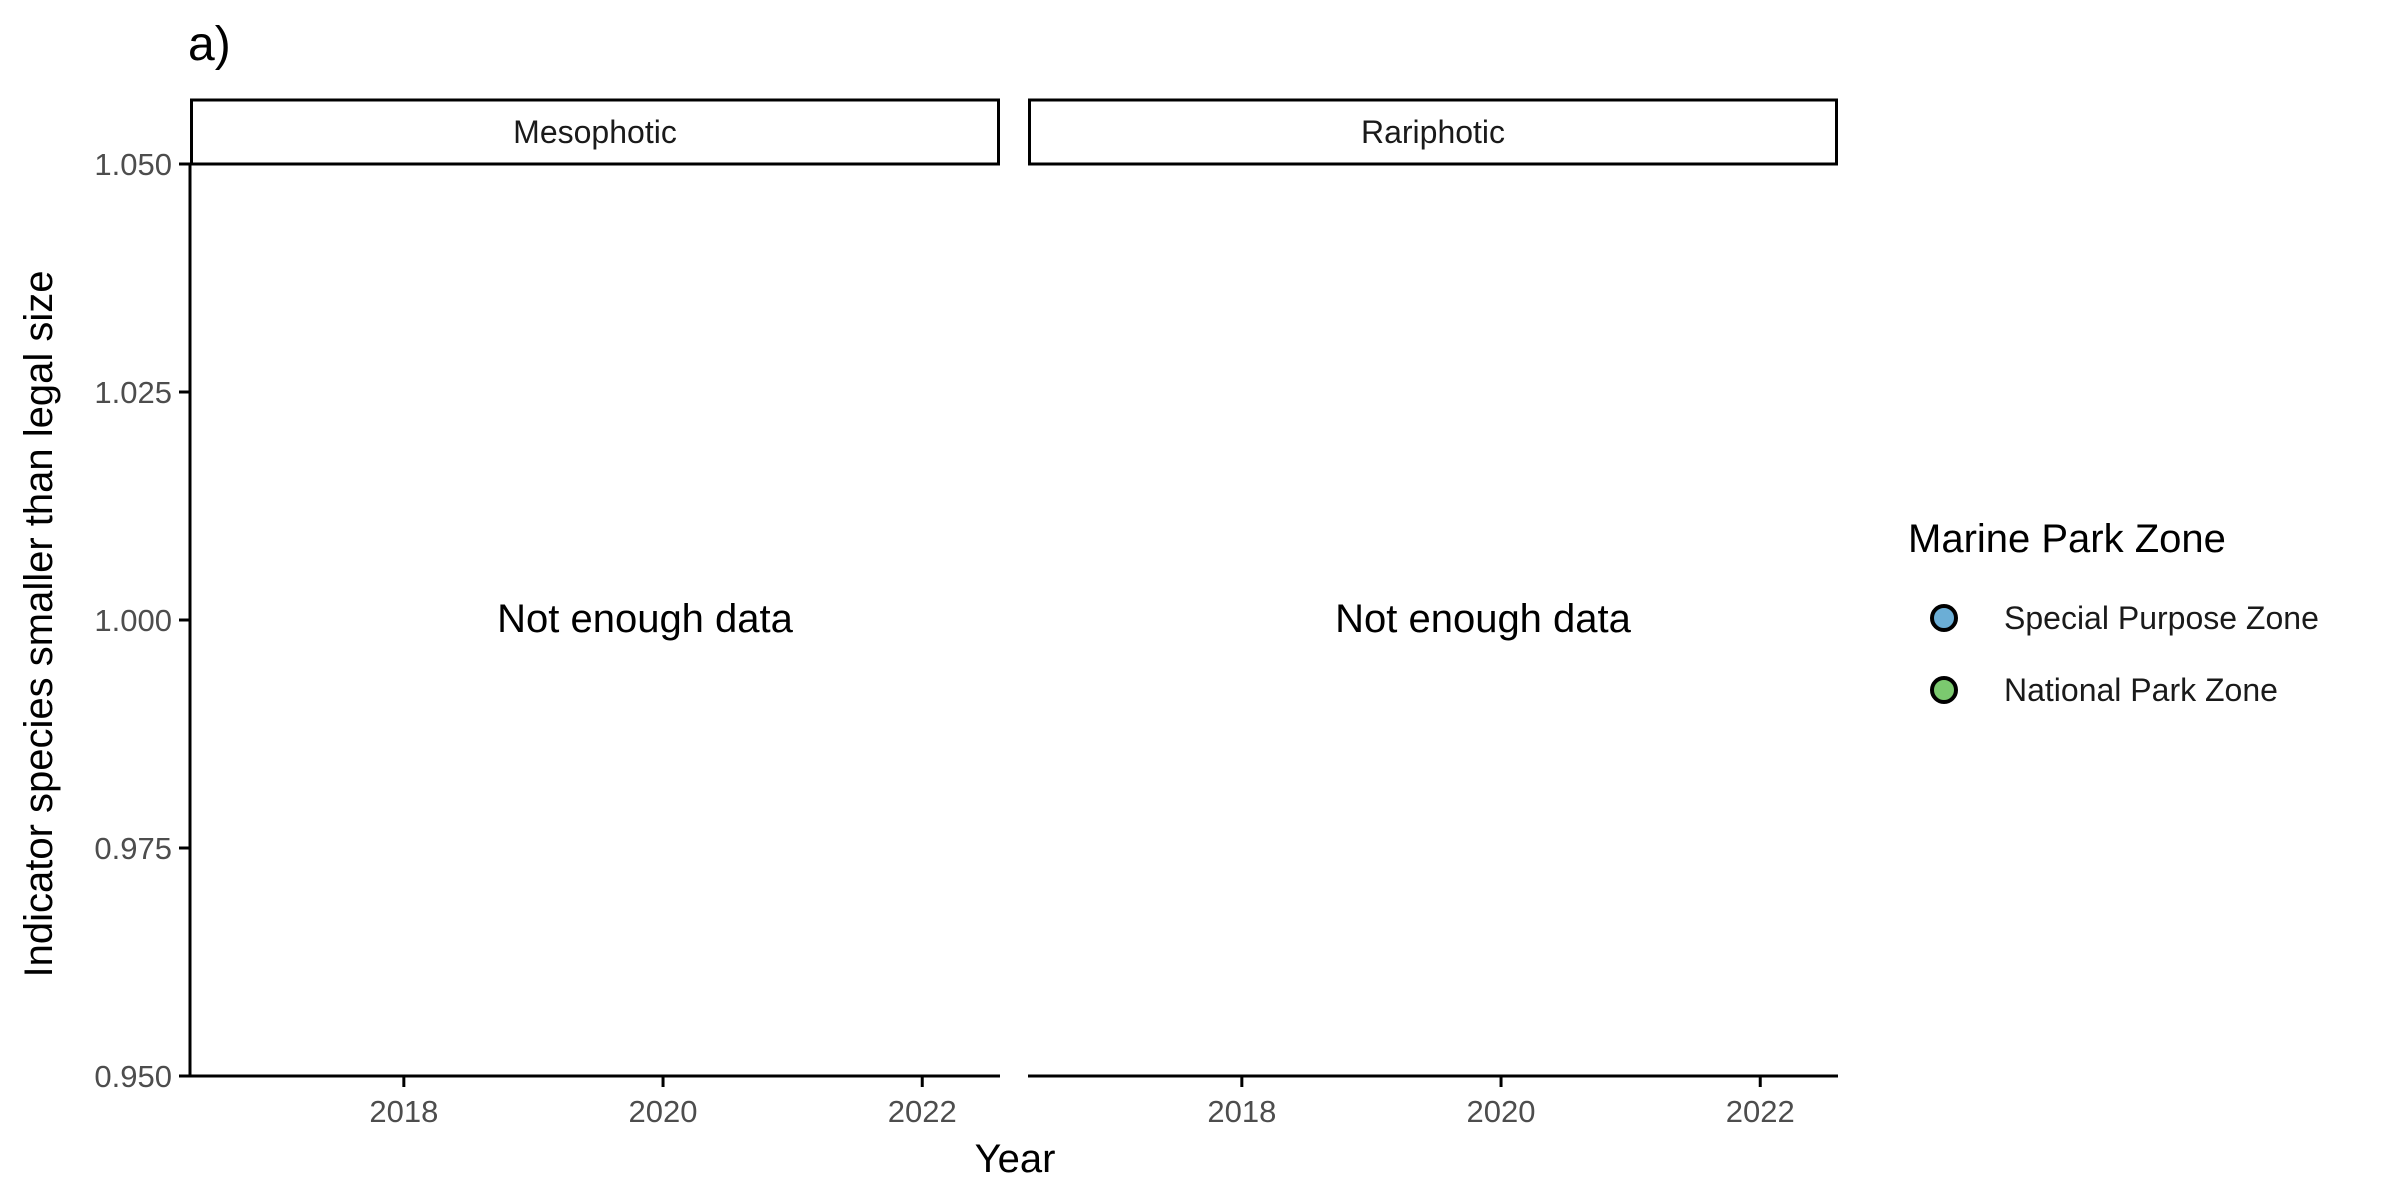 Image resolution: width=2400 pixels, height=1200 pixels. What do you see at coordinates (2141, 690) in the screenshot?
I see `legend-label: National Park Zone` at bounding box center [2141, 690].